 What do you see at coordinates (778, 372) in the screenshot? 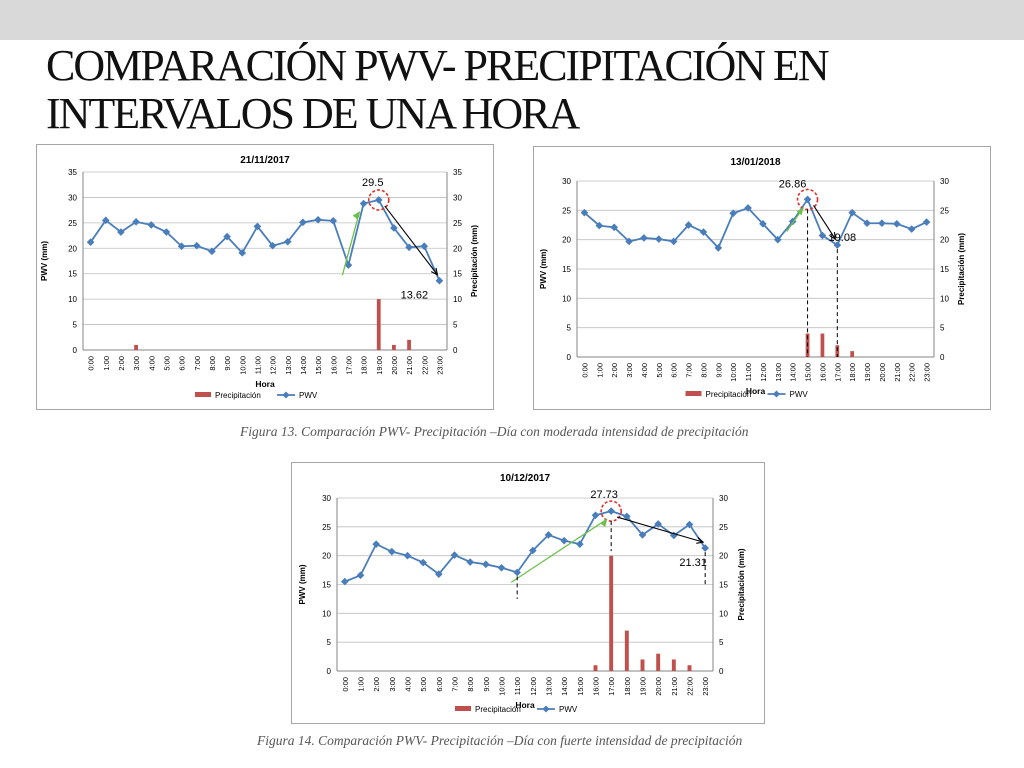
I see `x-tick-label: 13:00` at bounding box center [778, 372].